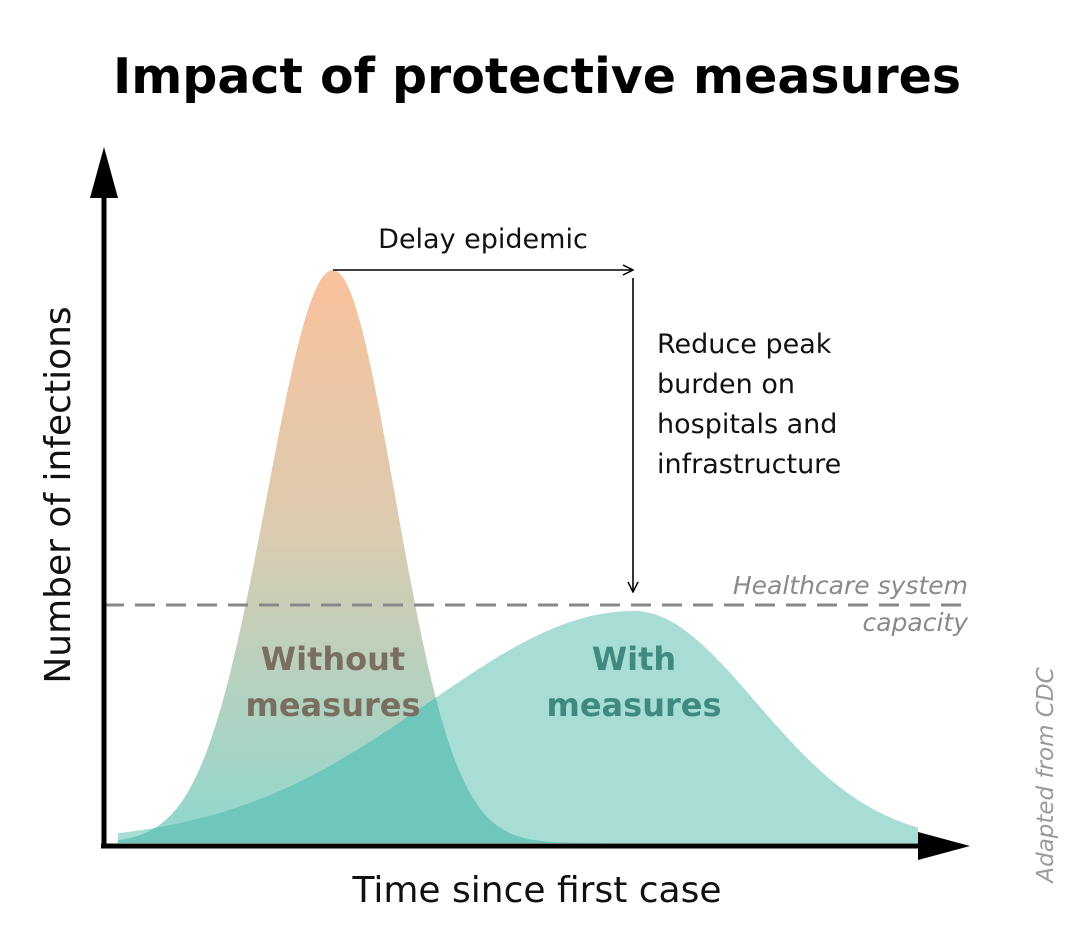 The width and height of the screenshot is (1065, 935). I want to click on reduce-peak-label-line1: Reduce peak, so click(744, 344).